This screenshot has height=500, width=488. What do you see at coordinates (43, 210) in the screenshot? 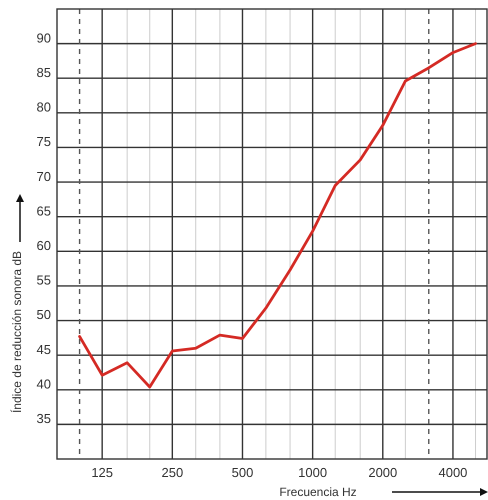
I see `y-tick-label: 65` at bounding box center [43, 210].